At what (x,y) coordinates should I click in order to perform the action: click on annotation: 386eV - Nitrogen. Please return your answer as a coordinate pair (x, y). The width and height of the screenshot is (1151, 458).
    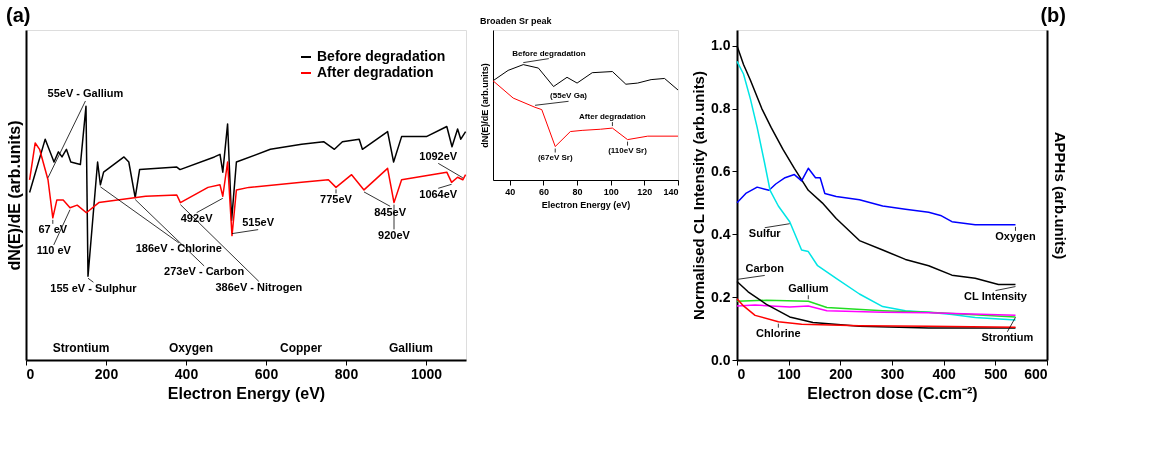
    Looking at the image, I should click on (259, 286).